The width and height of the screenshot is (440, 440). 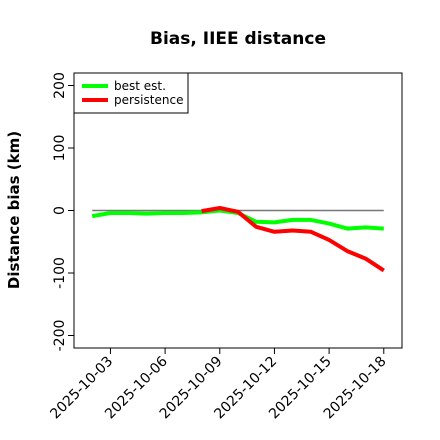 I want to click on y-tick-label: -100, so click(x=60, y=273).